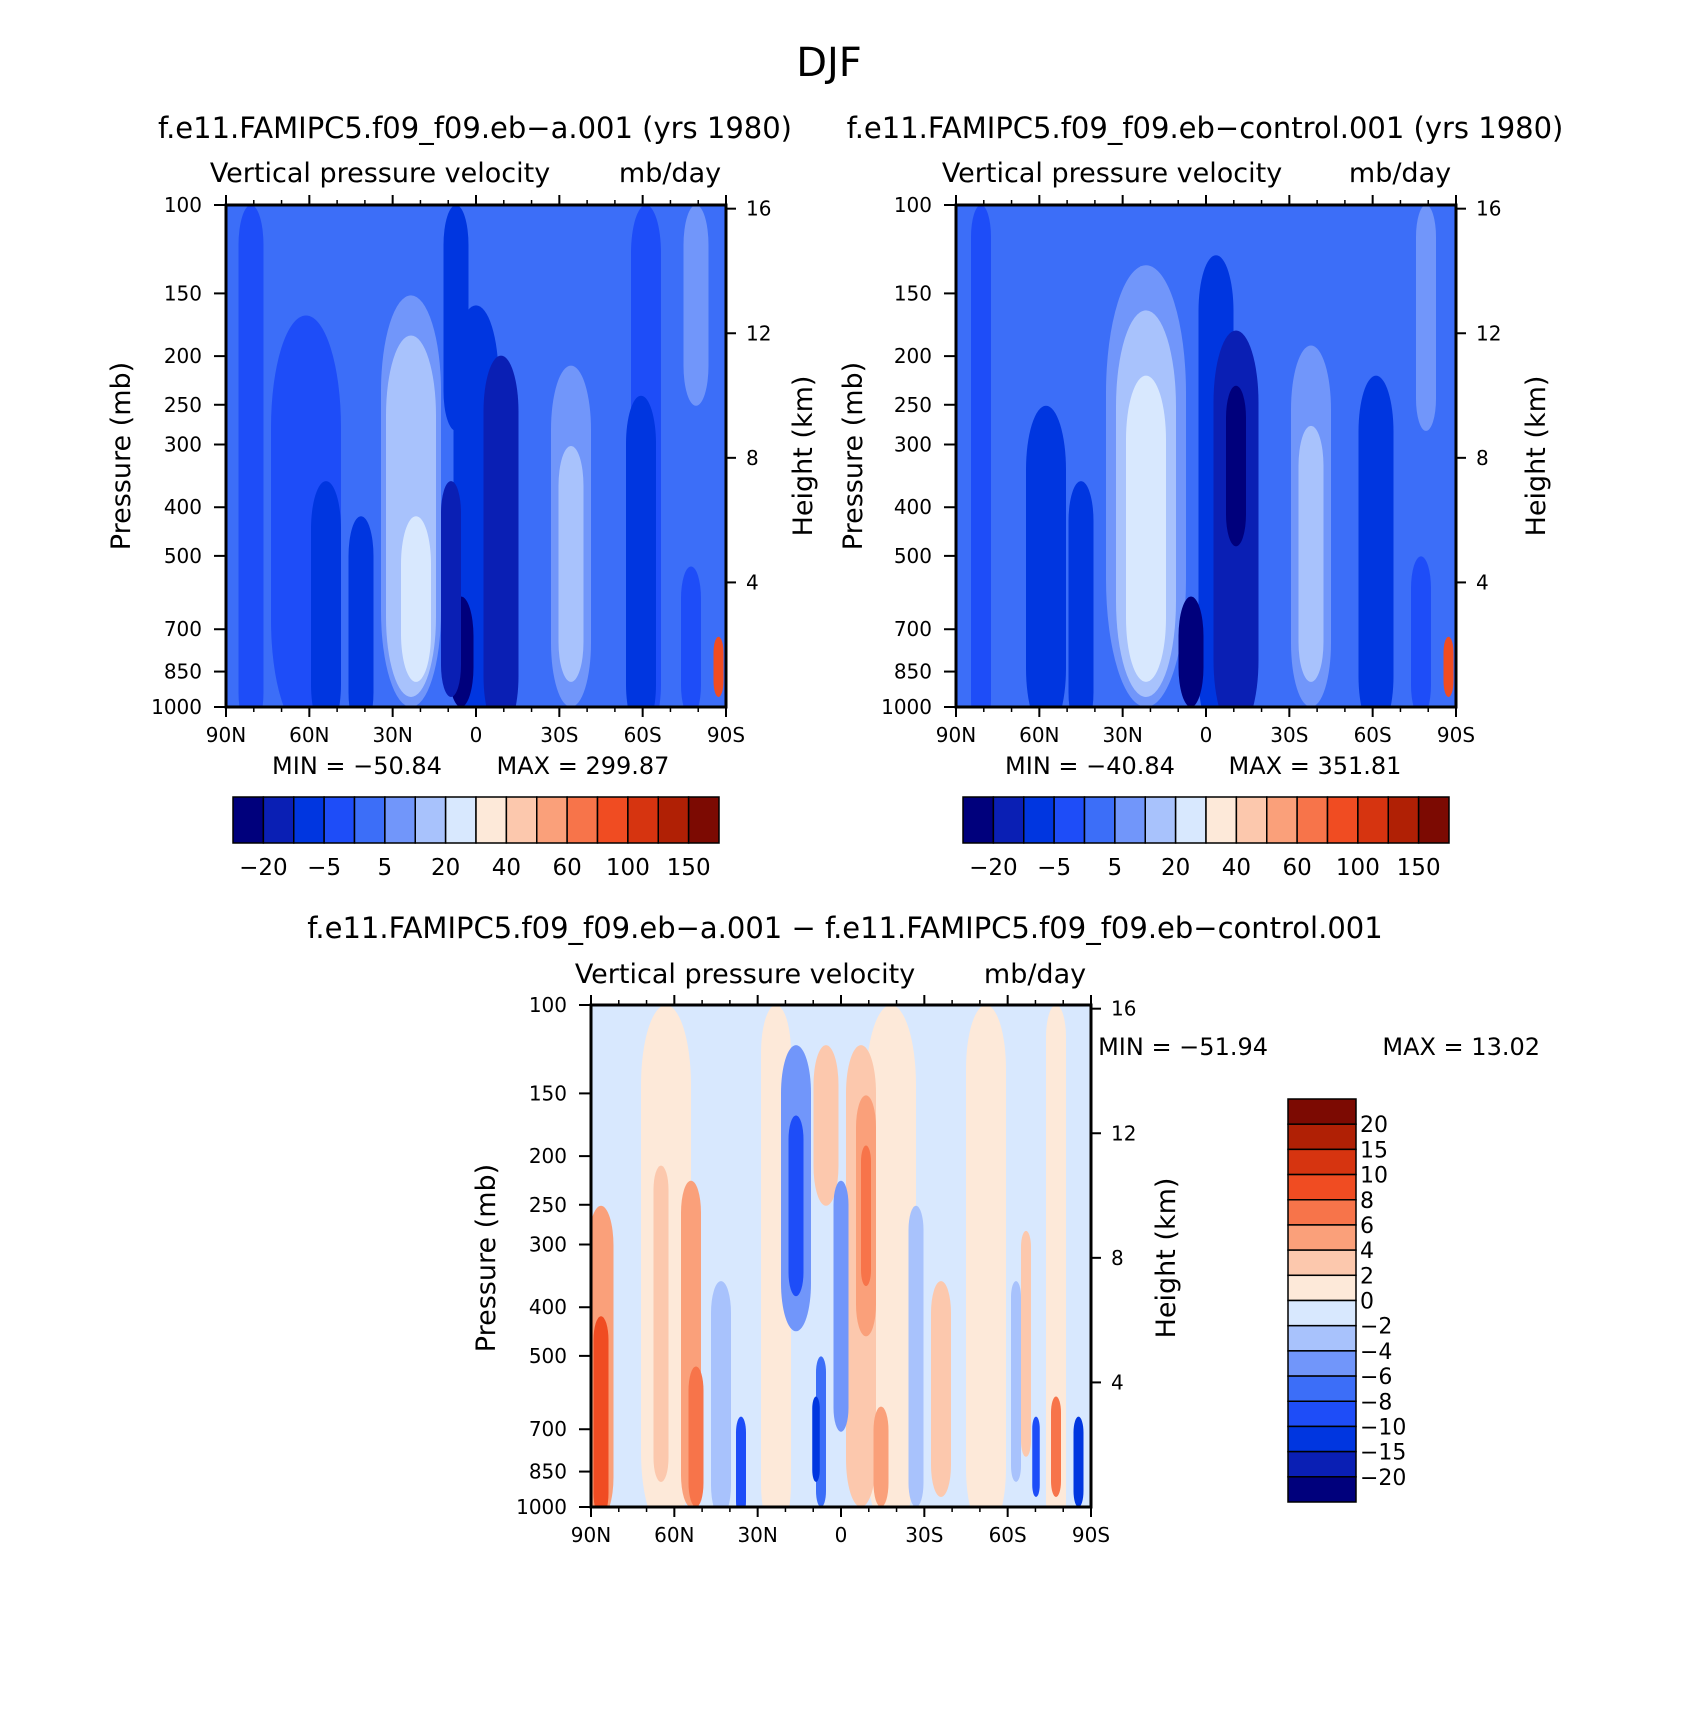 This screenshot has height=1719, width=1691. What do you see at coordinates (1488, 333) in the screenshot?
I see `y-right-tick-label: 12` at bounding box center [1488, 333].